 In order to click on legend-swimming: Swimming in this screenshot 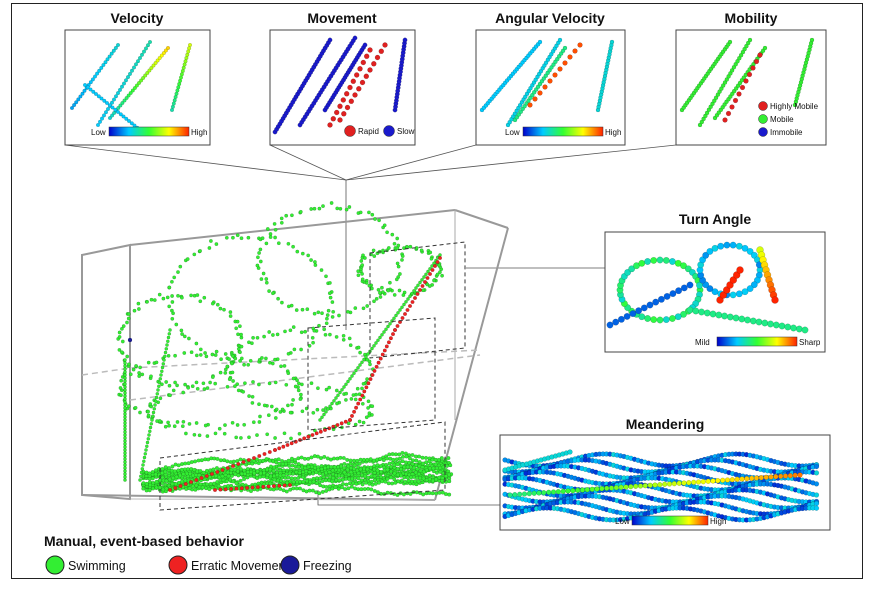, I will do `click(97, 566)`.